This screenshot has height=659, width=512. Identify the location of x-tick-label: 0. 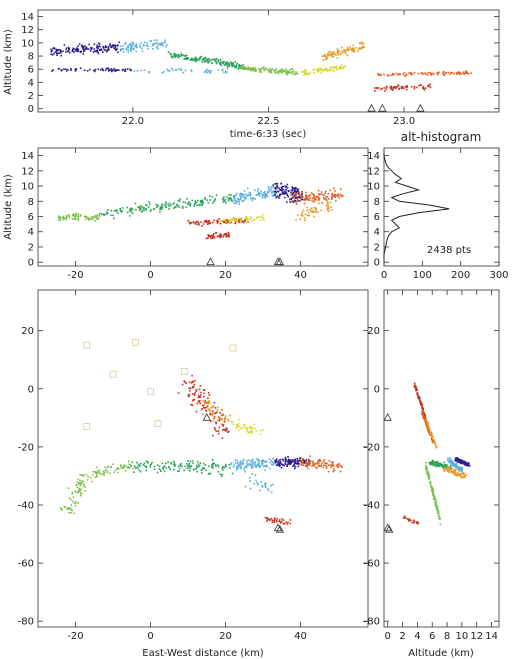
(384, 275).